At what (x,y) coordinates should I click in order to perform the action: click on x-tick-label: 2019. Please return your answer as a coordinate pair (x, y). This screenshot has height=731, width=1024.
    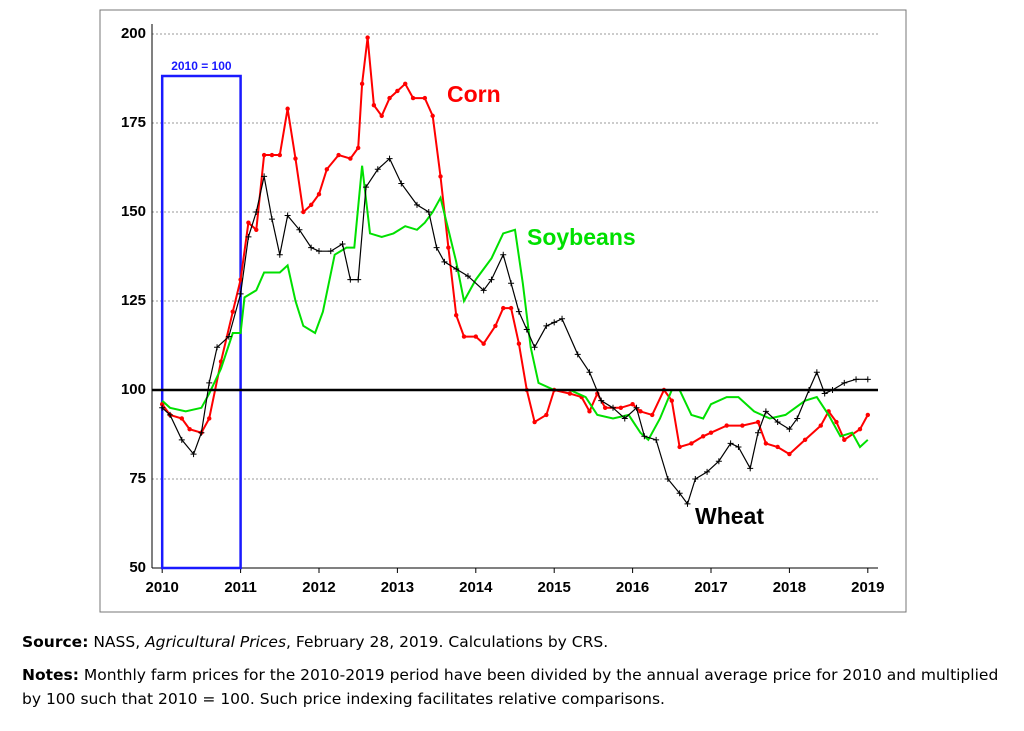
    Looking at the image, I should click on (867, 587).